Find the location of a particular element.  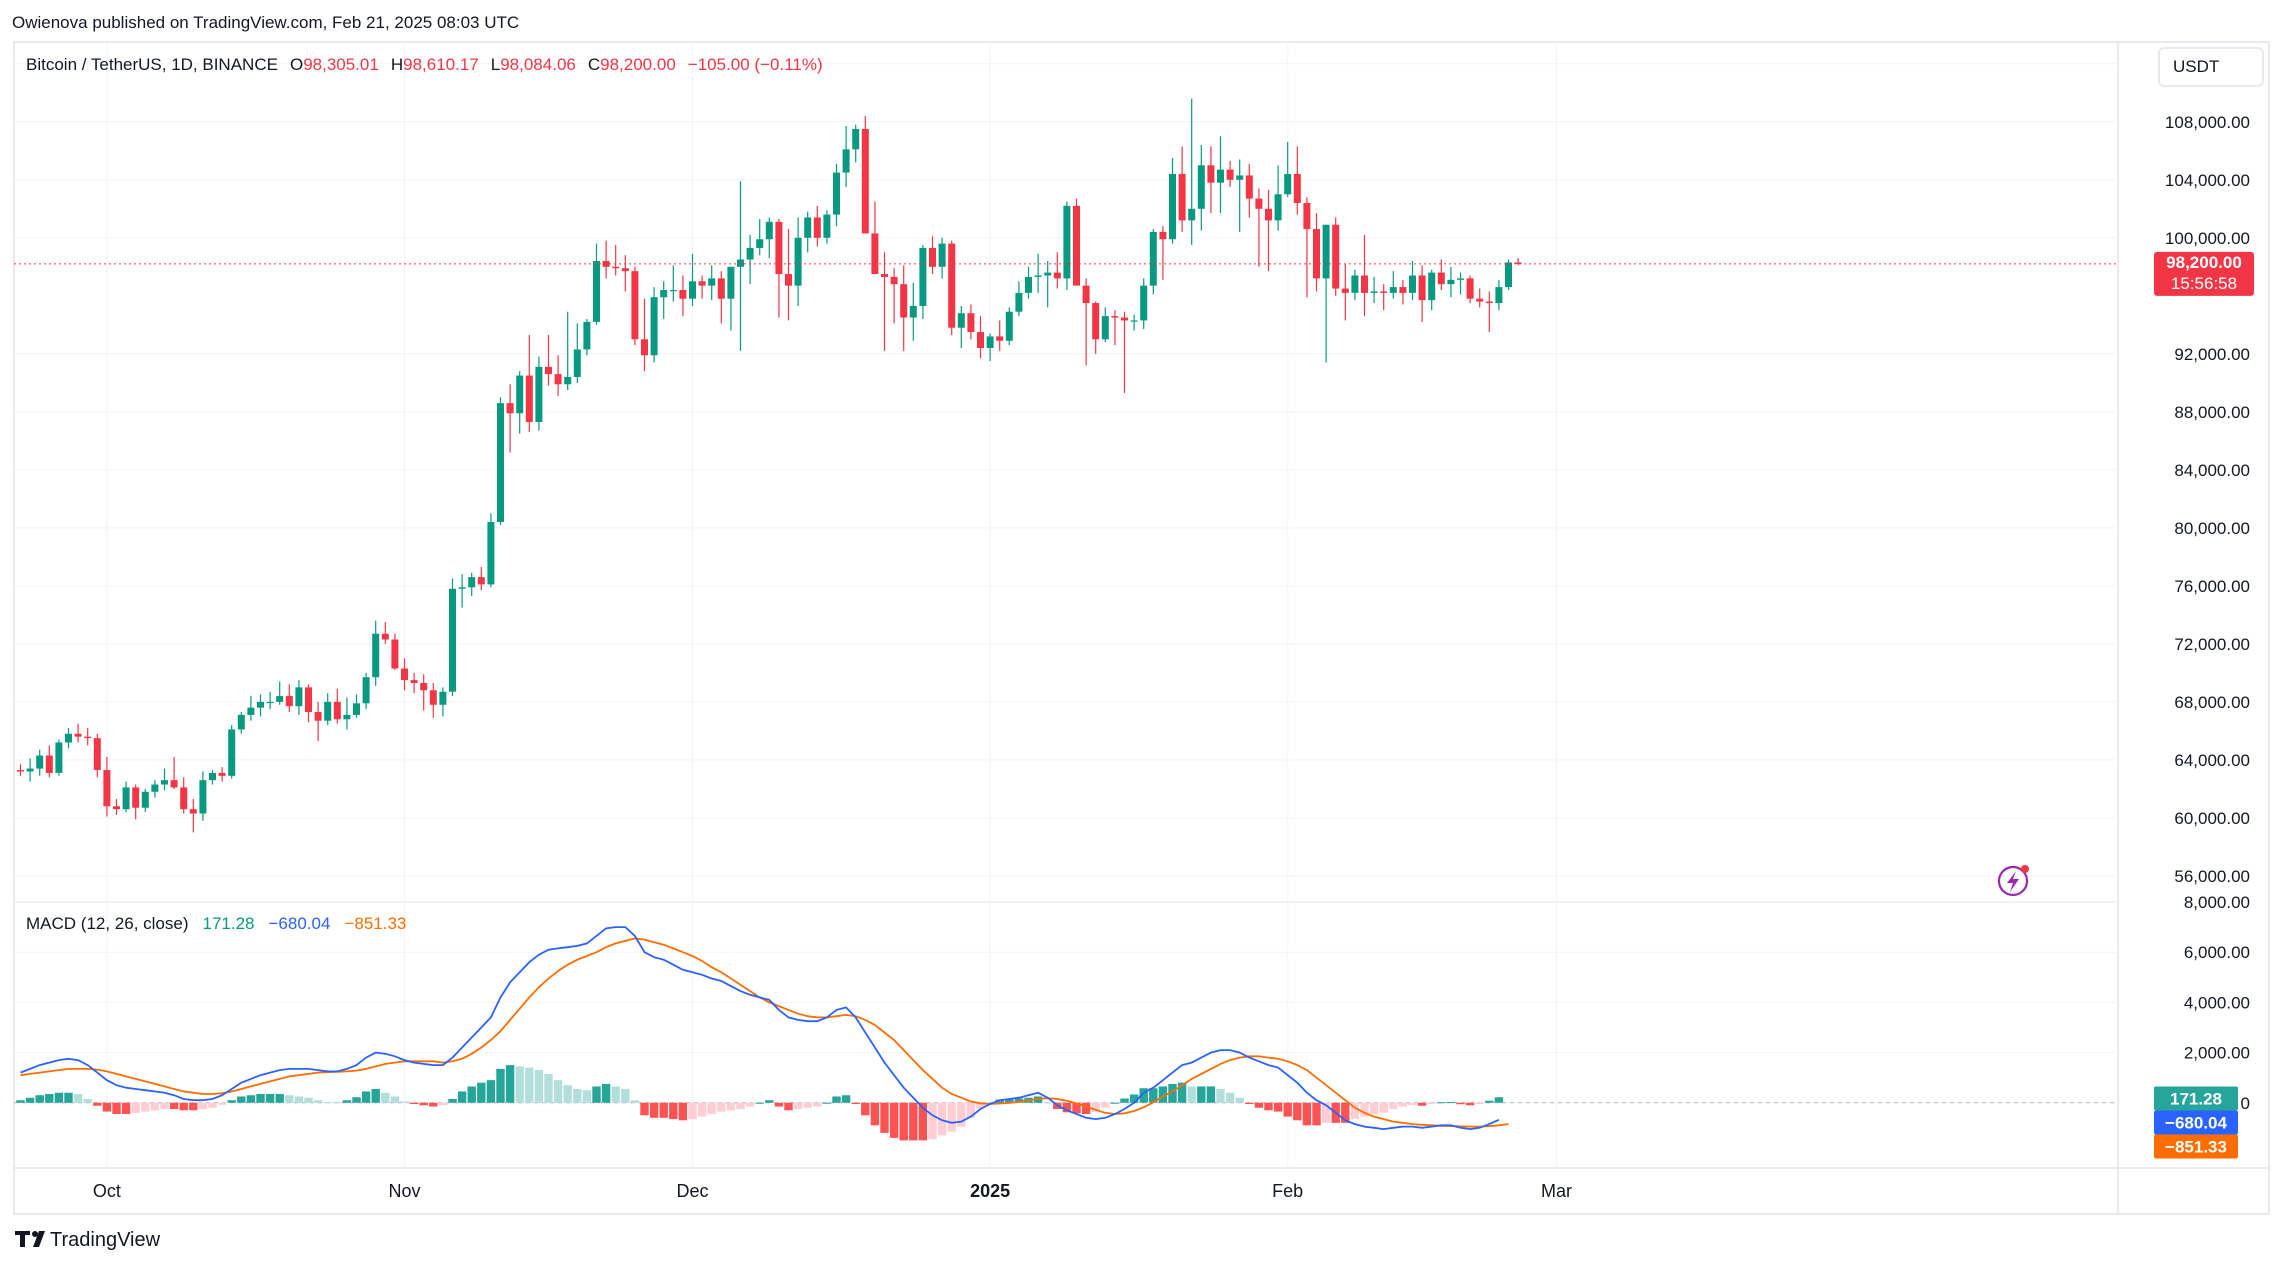

macd-line-badge: −680.04 is located at coordinates (2196, 1122).